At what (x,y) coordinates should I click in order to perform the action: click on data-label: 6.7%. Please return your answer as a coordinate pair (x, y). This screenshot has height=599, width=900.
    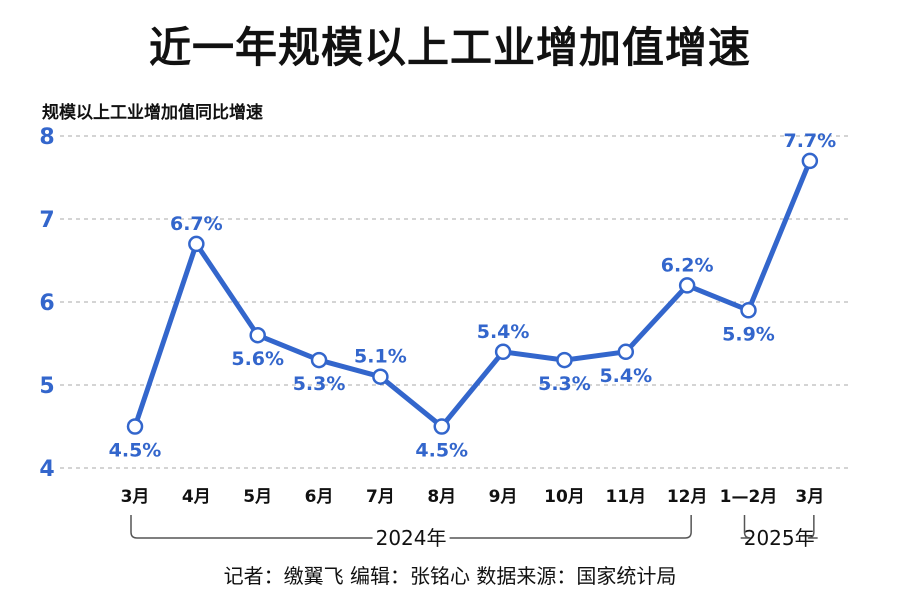
    Looking at the image, I should click on (196, 224).